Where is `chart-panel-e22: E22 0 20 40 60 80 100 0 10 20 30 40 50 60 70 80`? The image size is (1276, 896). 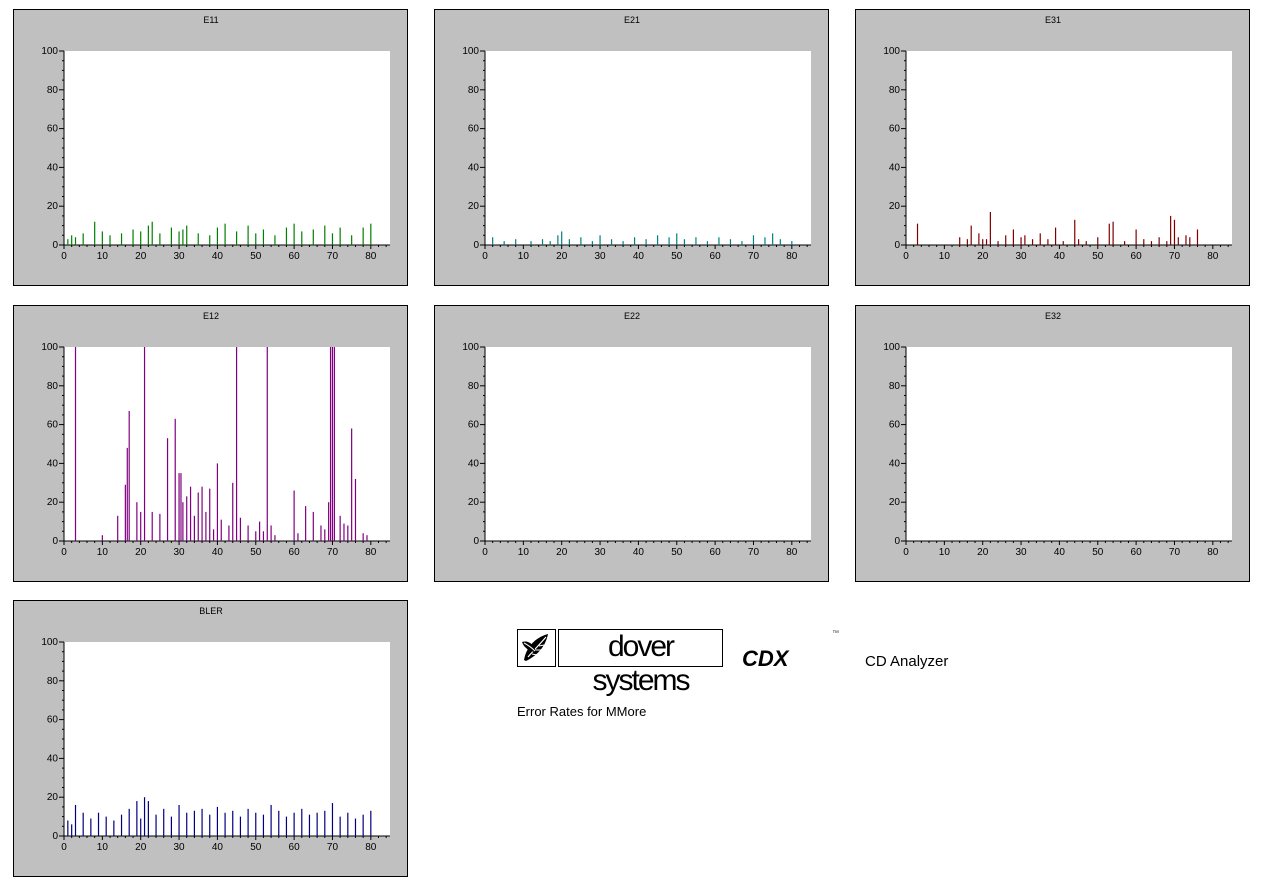 chart-panel-e22: E22 0 20 40 60 80 100 0 10 20 30 40 50 60 70 80 is located at coordinates (631, 443).